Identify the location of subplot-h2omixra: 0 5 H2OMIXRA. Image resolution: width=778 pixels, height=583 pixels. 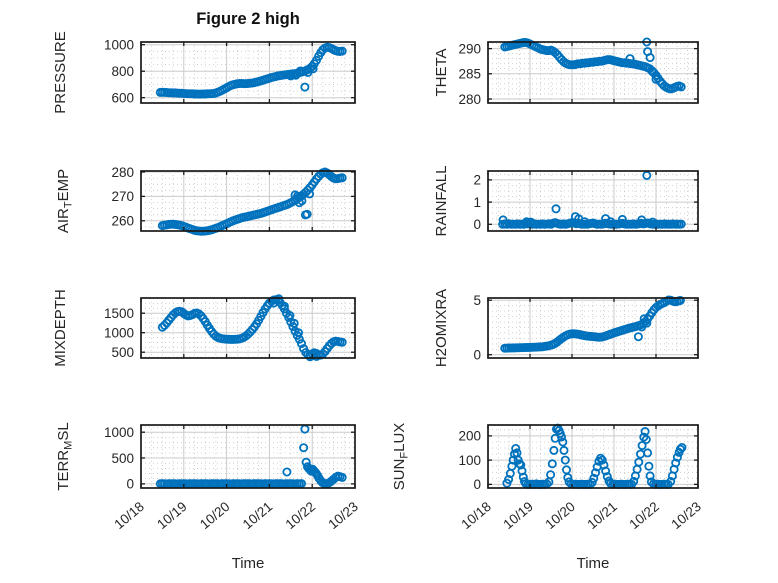
(566, 328).